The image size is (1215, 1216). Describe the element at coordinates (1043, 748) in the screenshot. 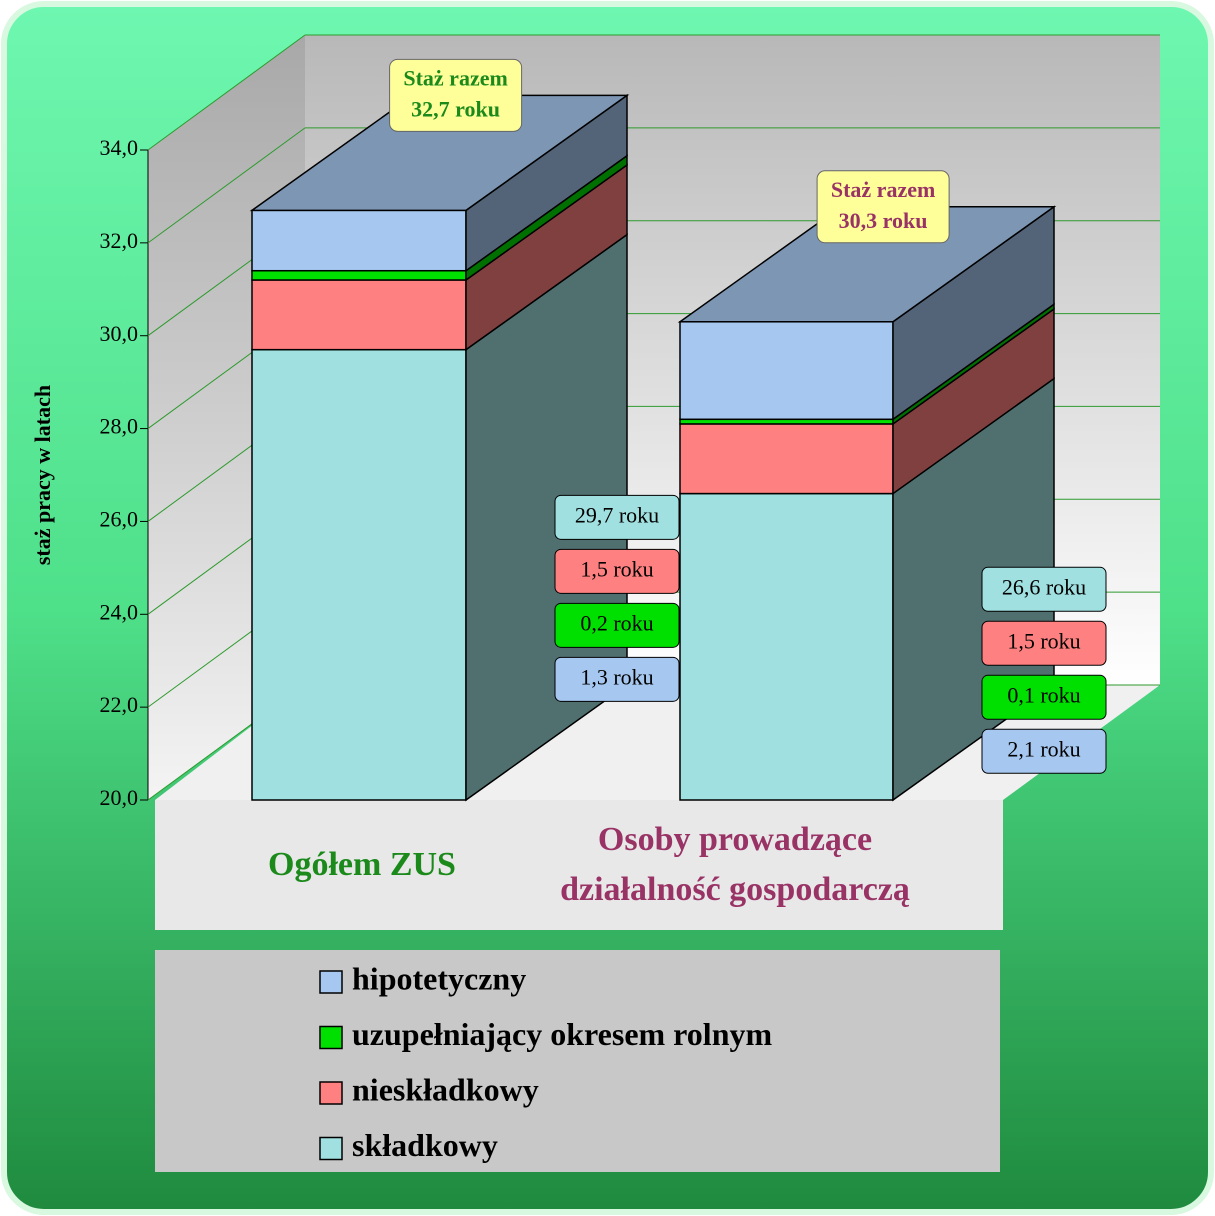

I see `value-label: 2,1 roku` at that location.